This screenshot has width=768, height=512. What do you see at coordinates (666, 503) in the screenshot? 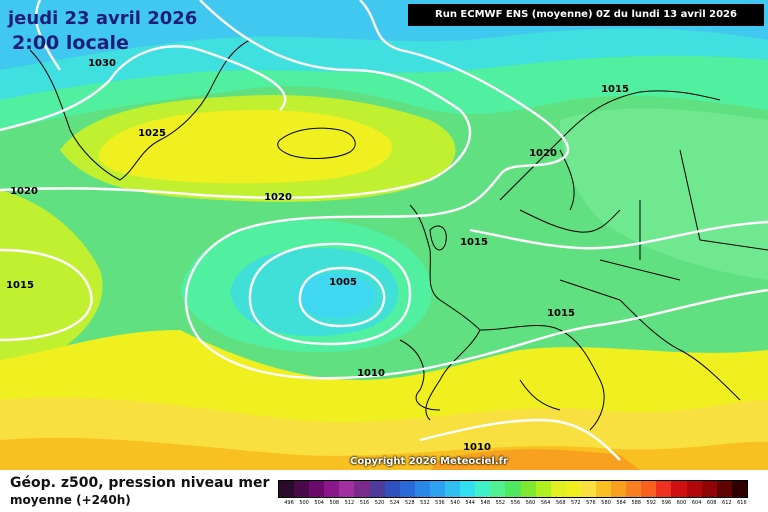
I see `color-scale-label: 596` at bounding box center [666, 503].